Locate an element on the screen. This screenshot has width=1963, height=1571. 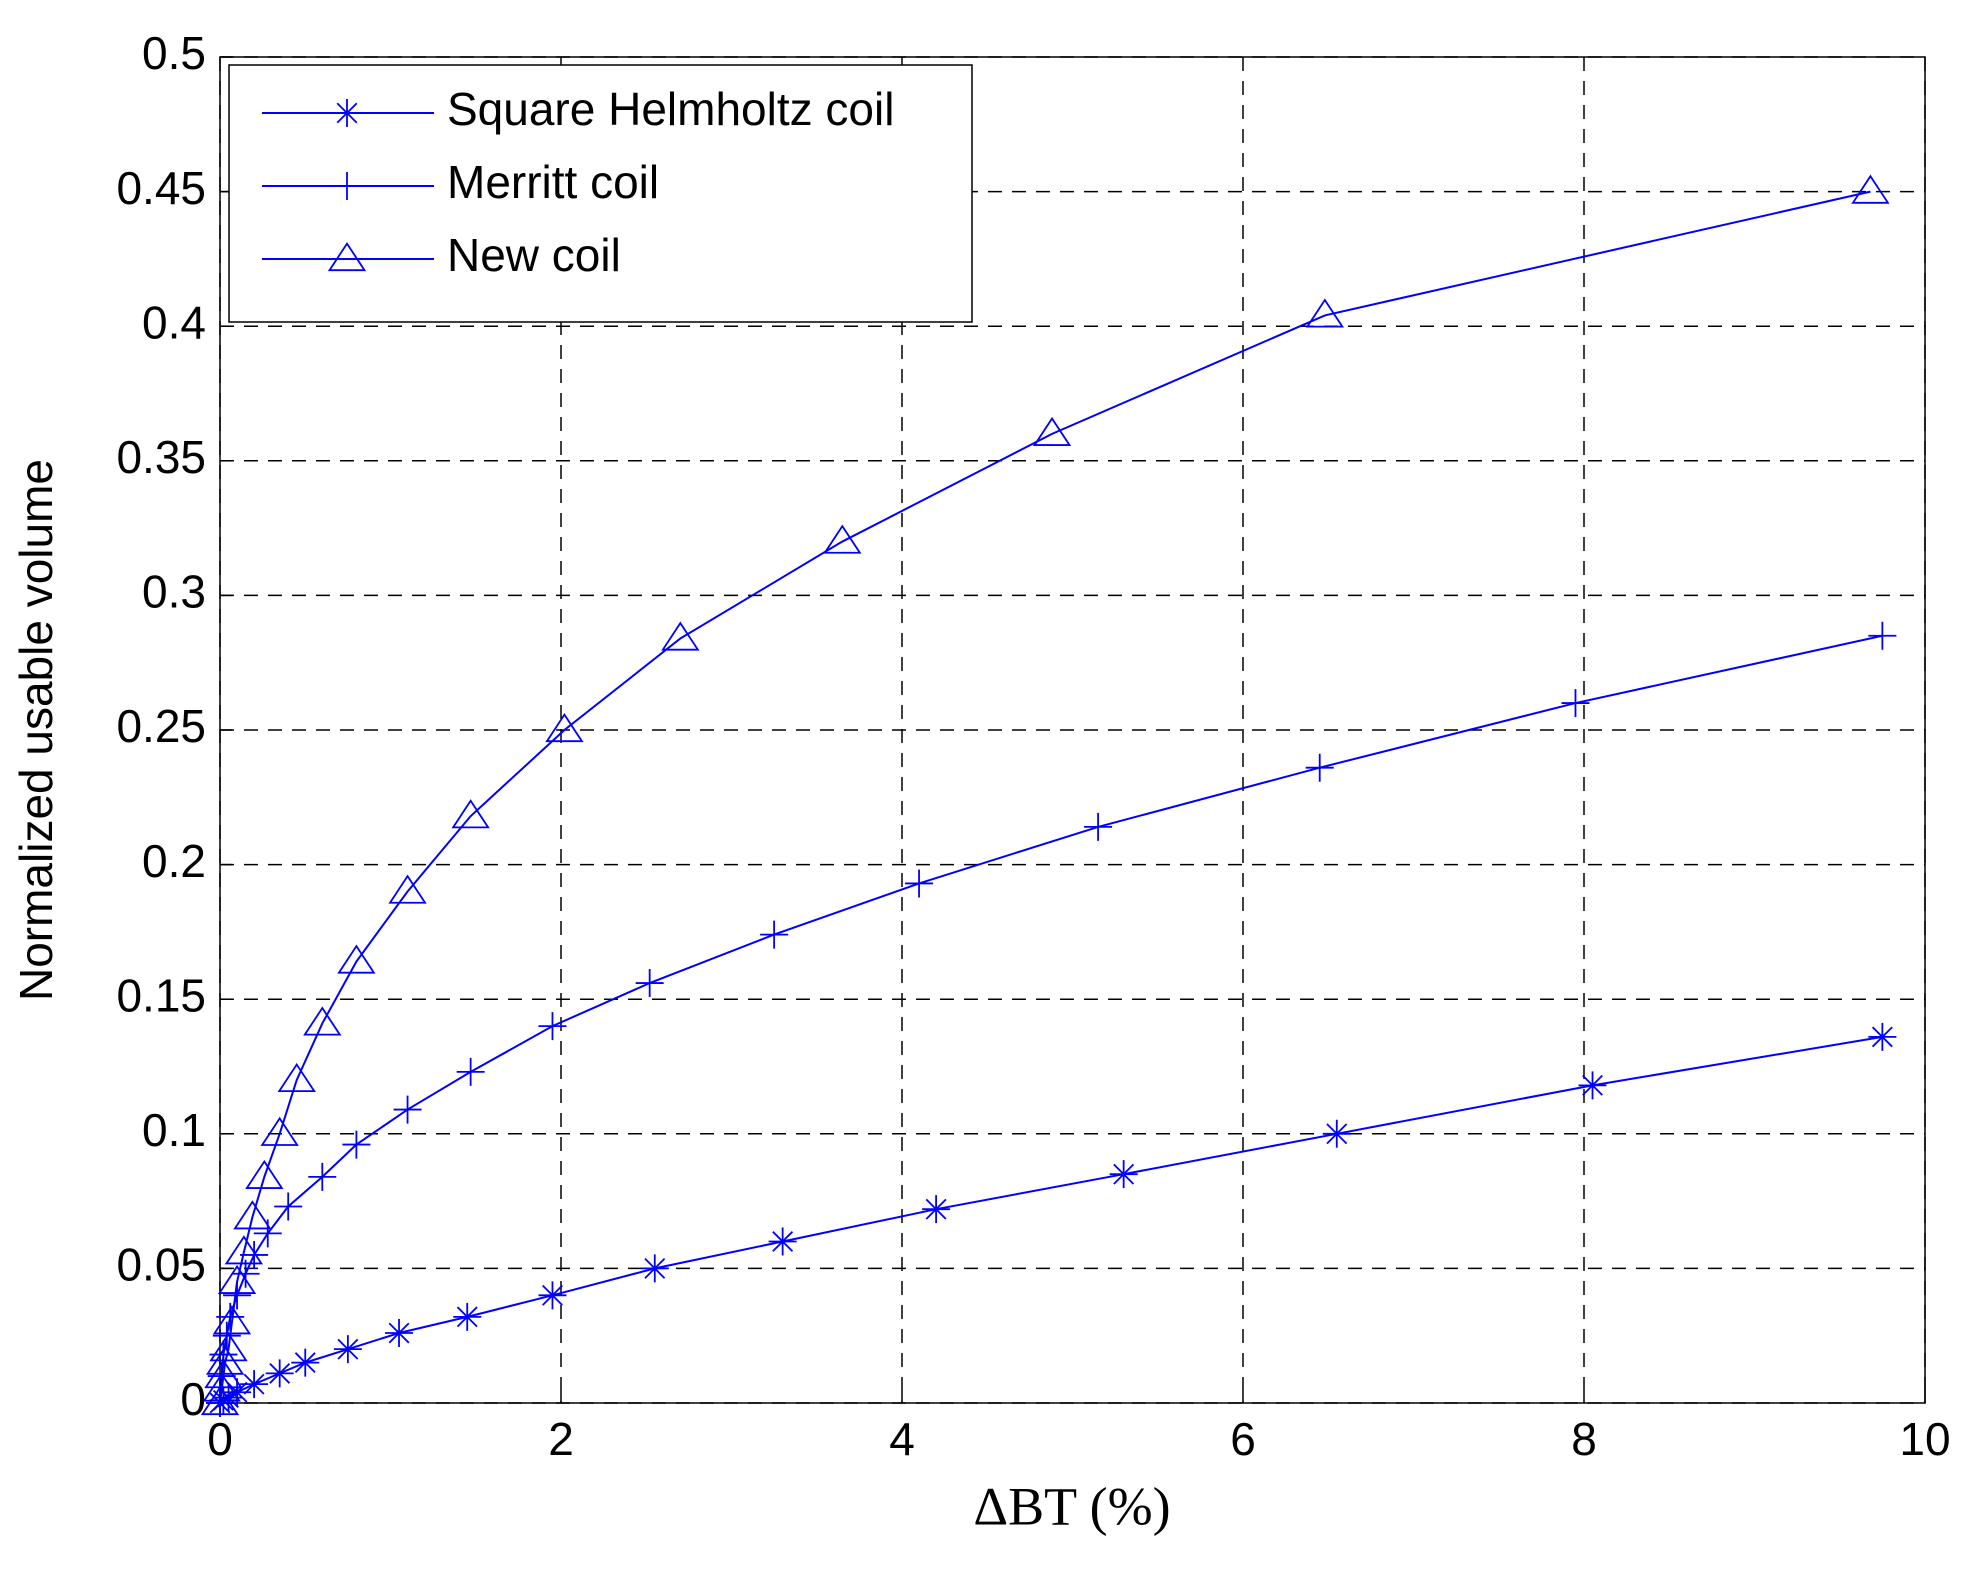
y-tick-label: 0 is located at coordinates (193, 1399).